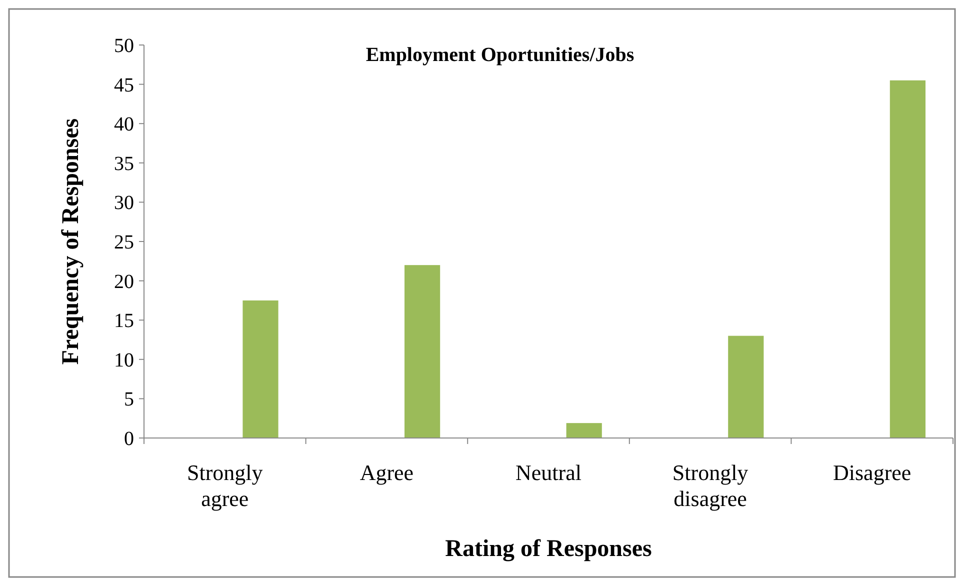 The image size is (964, 586). What do you see at coordinates (124, 360) in the screenshot?
I see `y-tick-label: 10` at bounding box center [124, 360].